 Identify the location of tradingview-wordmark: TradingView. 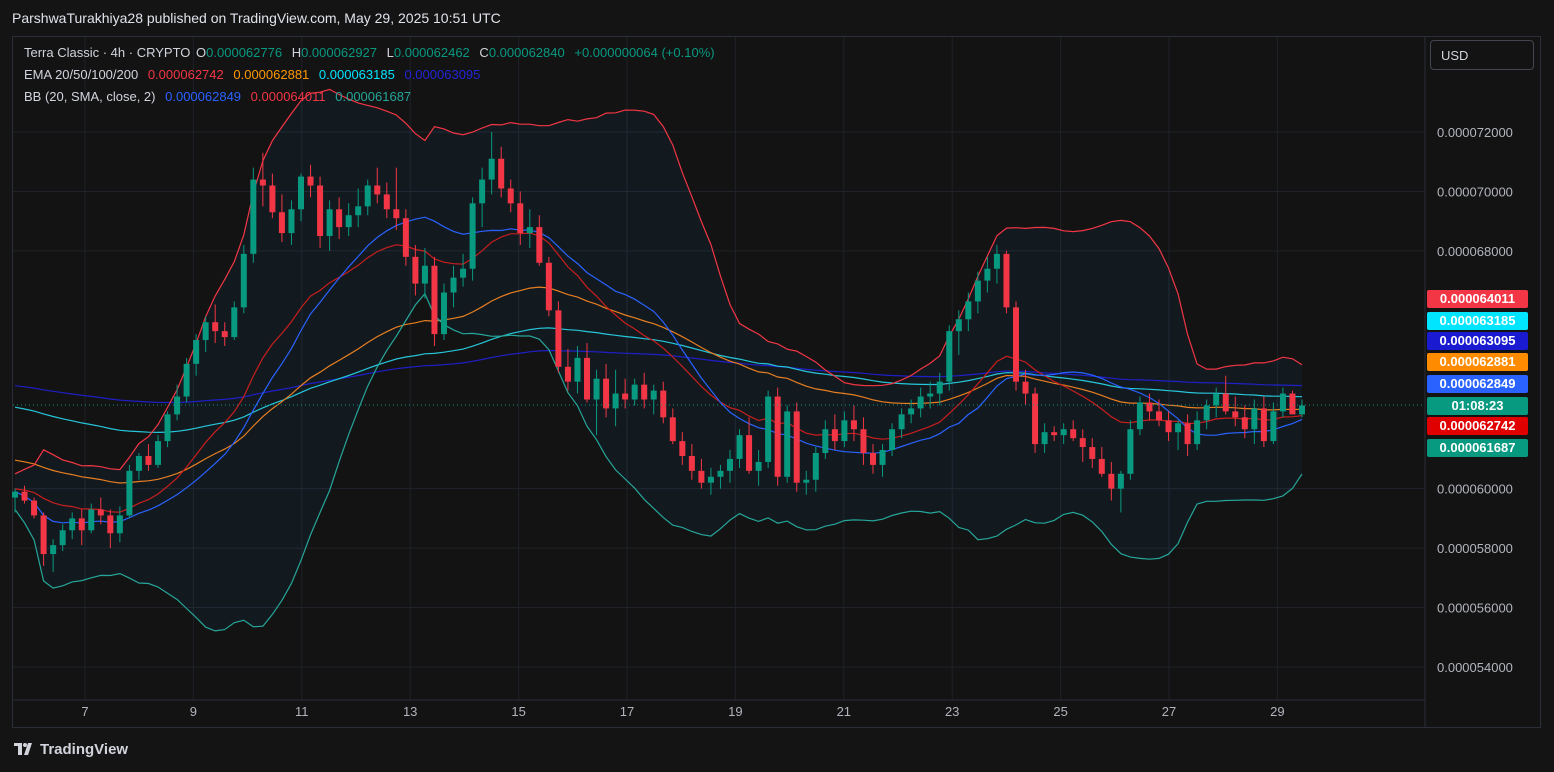
(84, 749).